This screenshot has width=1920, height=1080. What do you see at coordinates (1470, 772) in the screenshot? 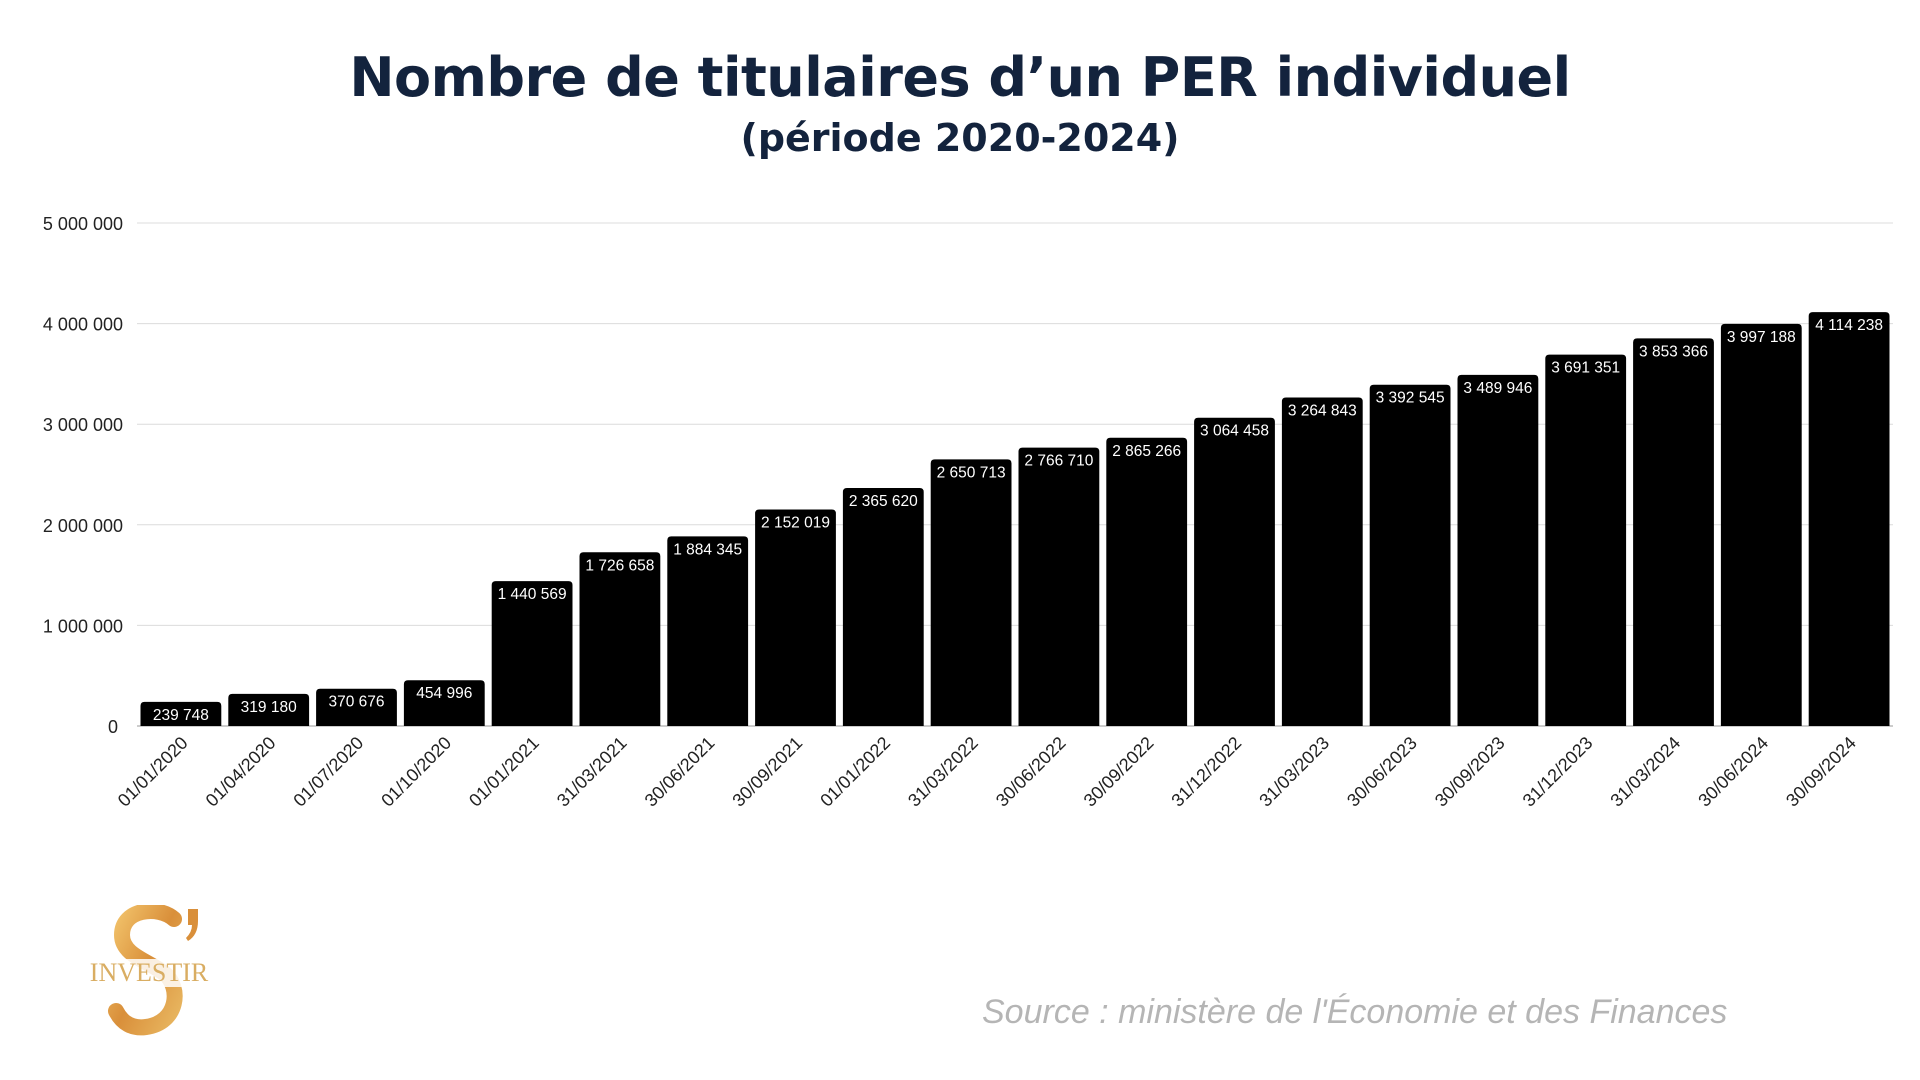
I see `x-tick-label: 30/09/2023` at bounding box center [1470, 772].